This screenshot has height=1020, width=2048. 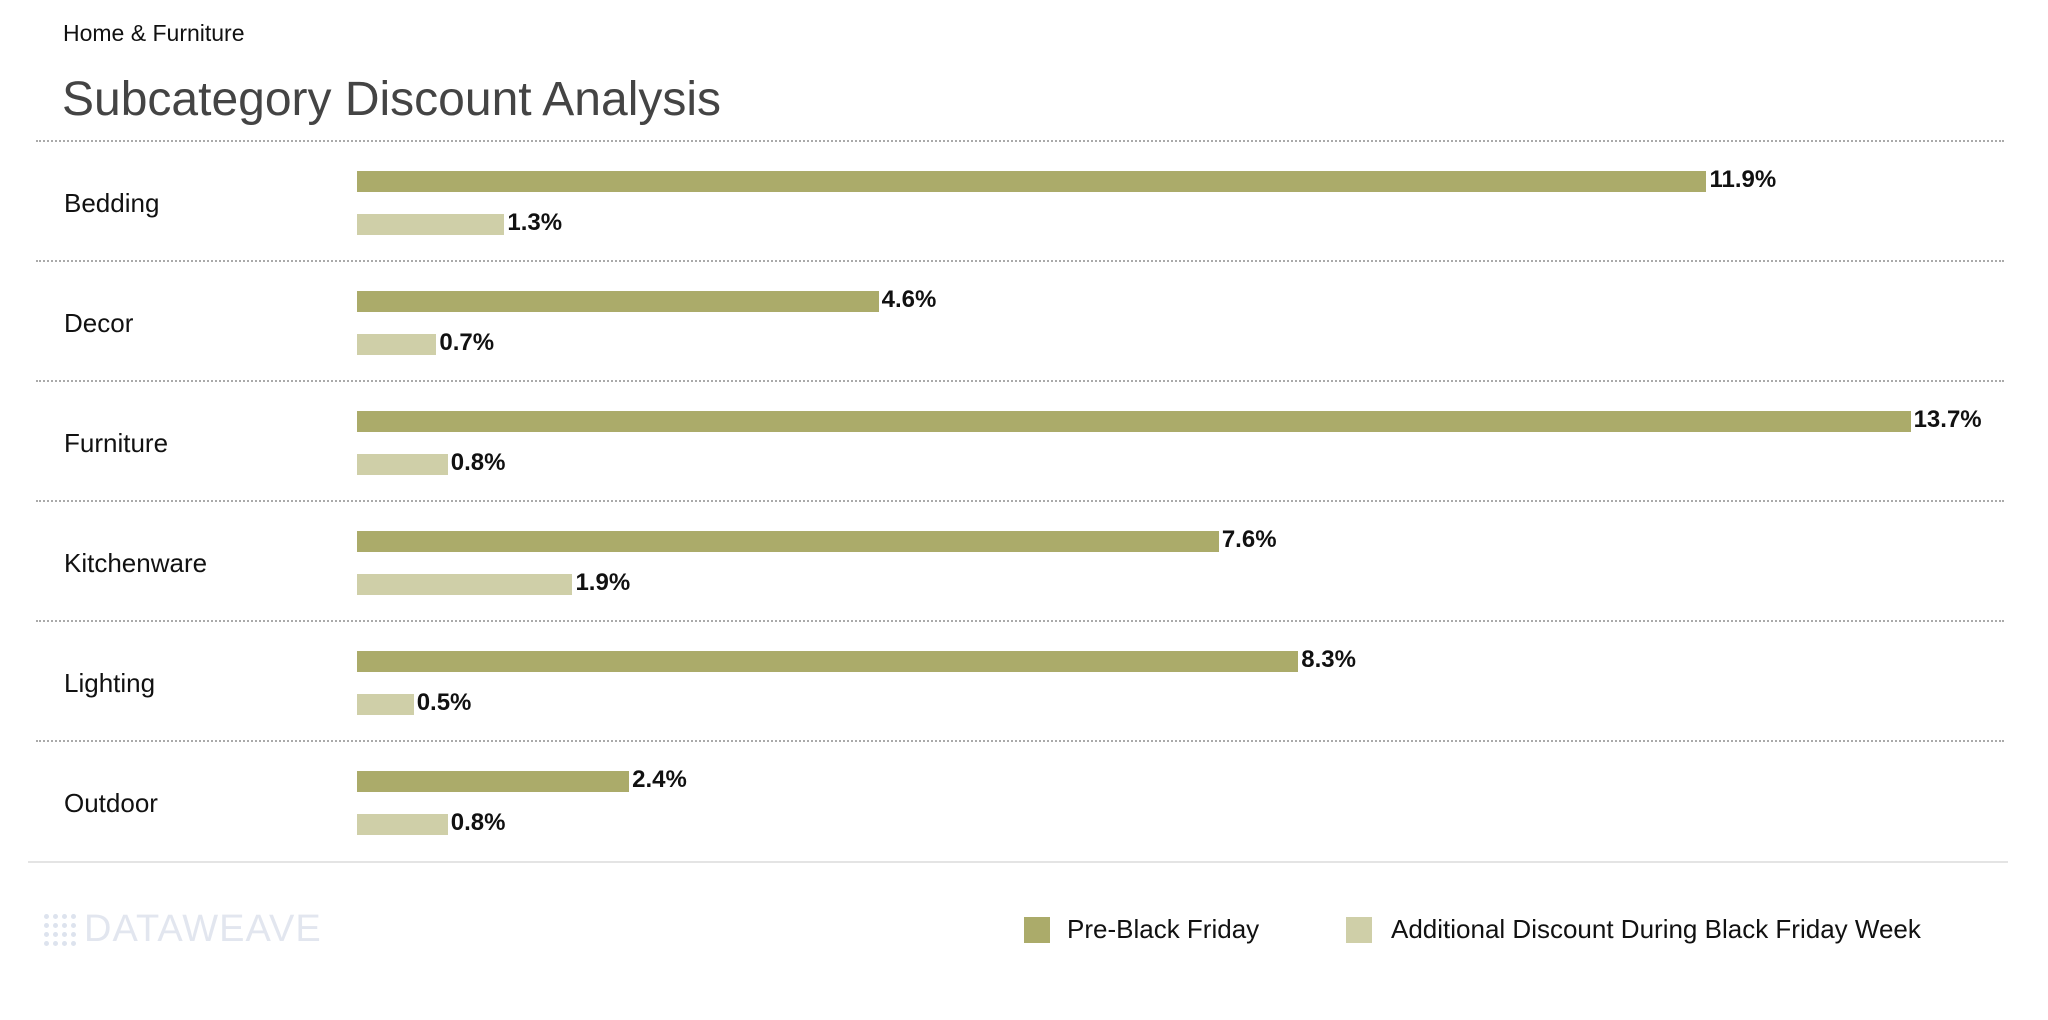 What do you see at coordinates (116, 443) in the screenshot?
I see `category-label: Furniture` at bounding box center [116, 443].